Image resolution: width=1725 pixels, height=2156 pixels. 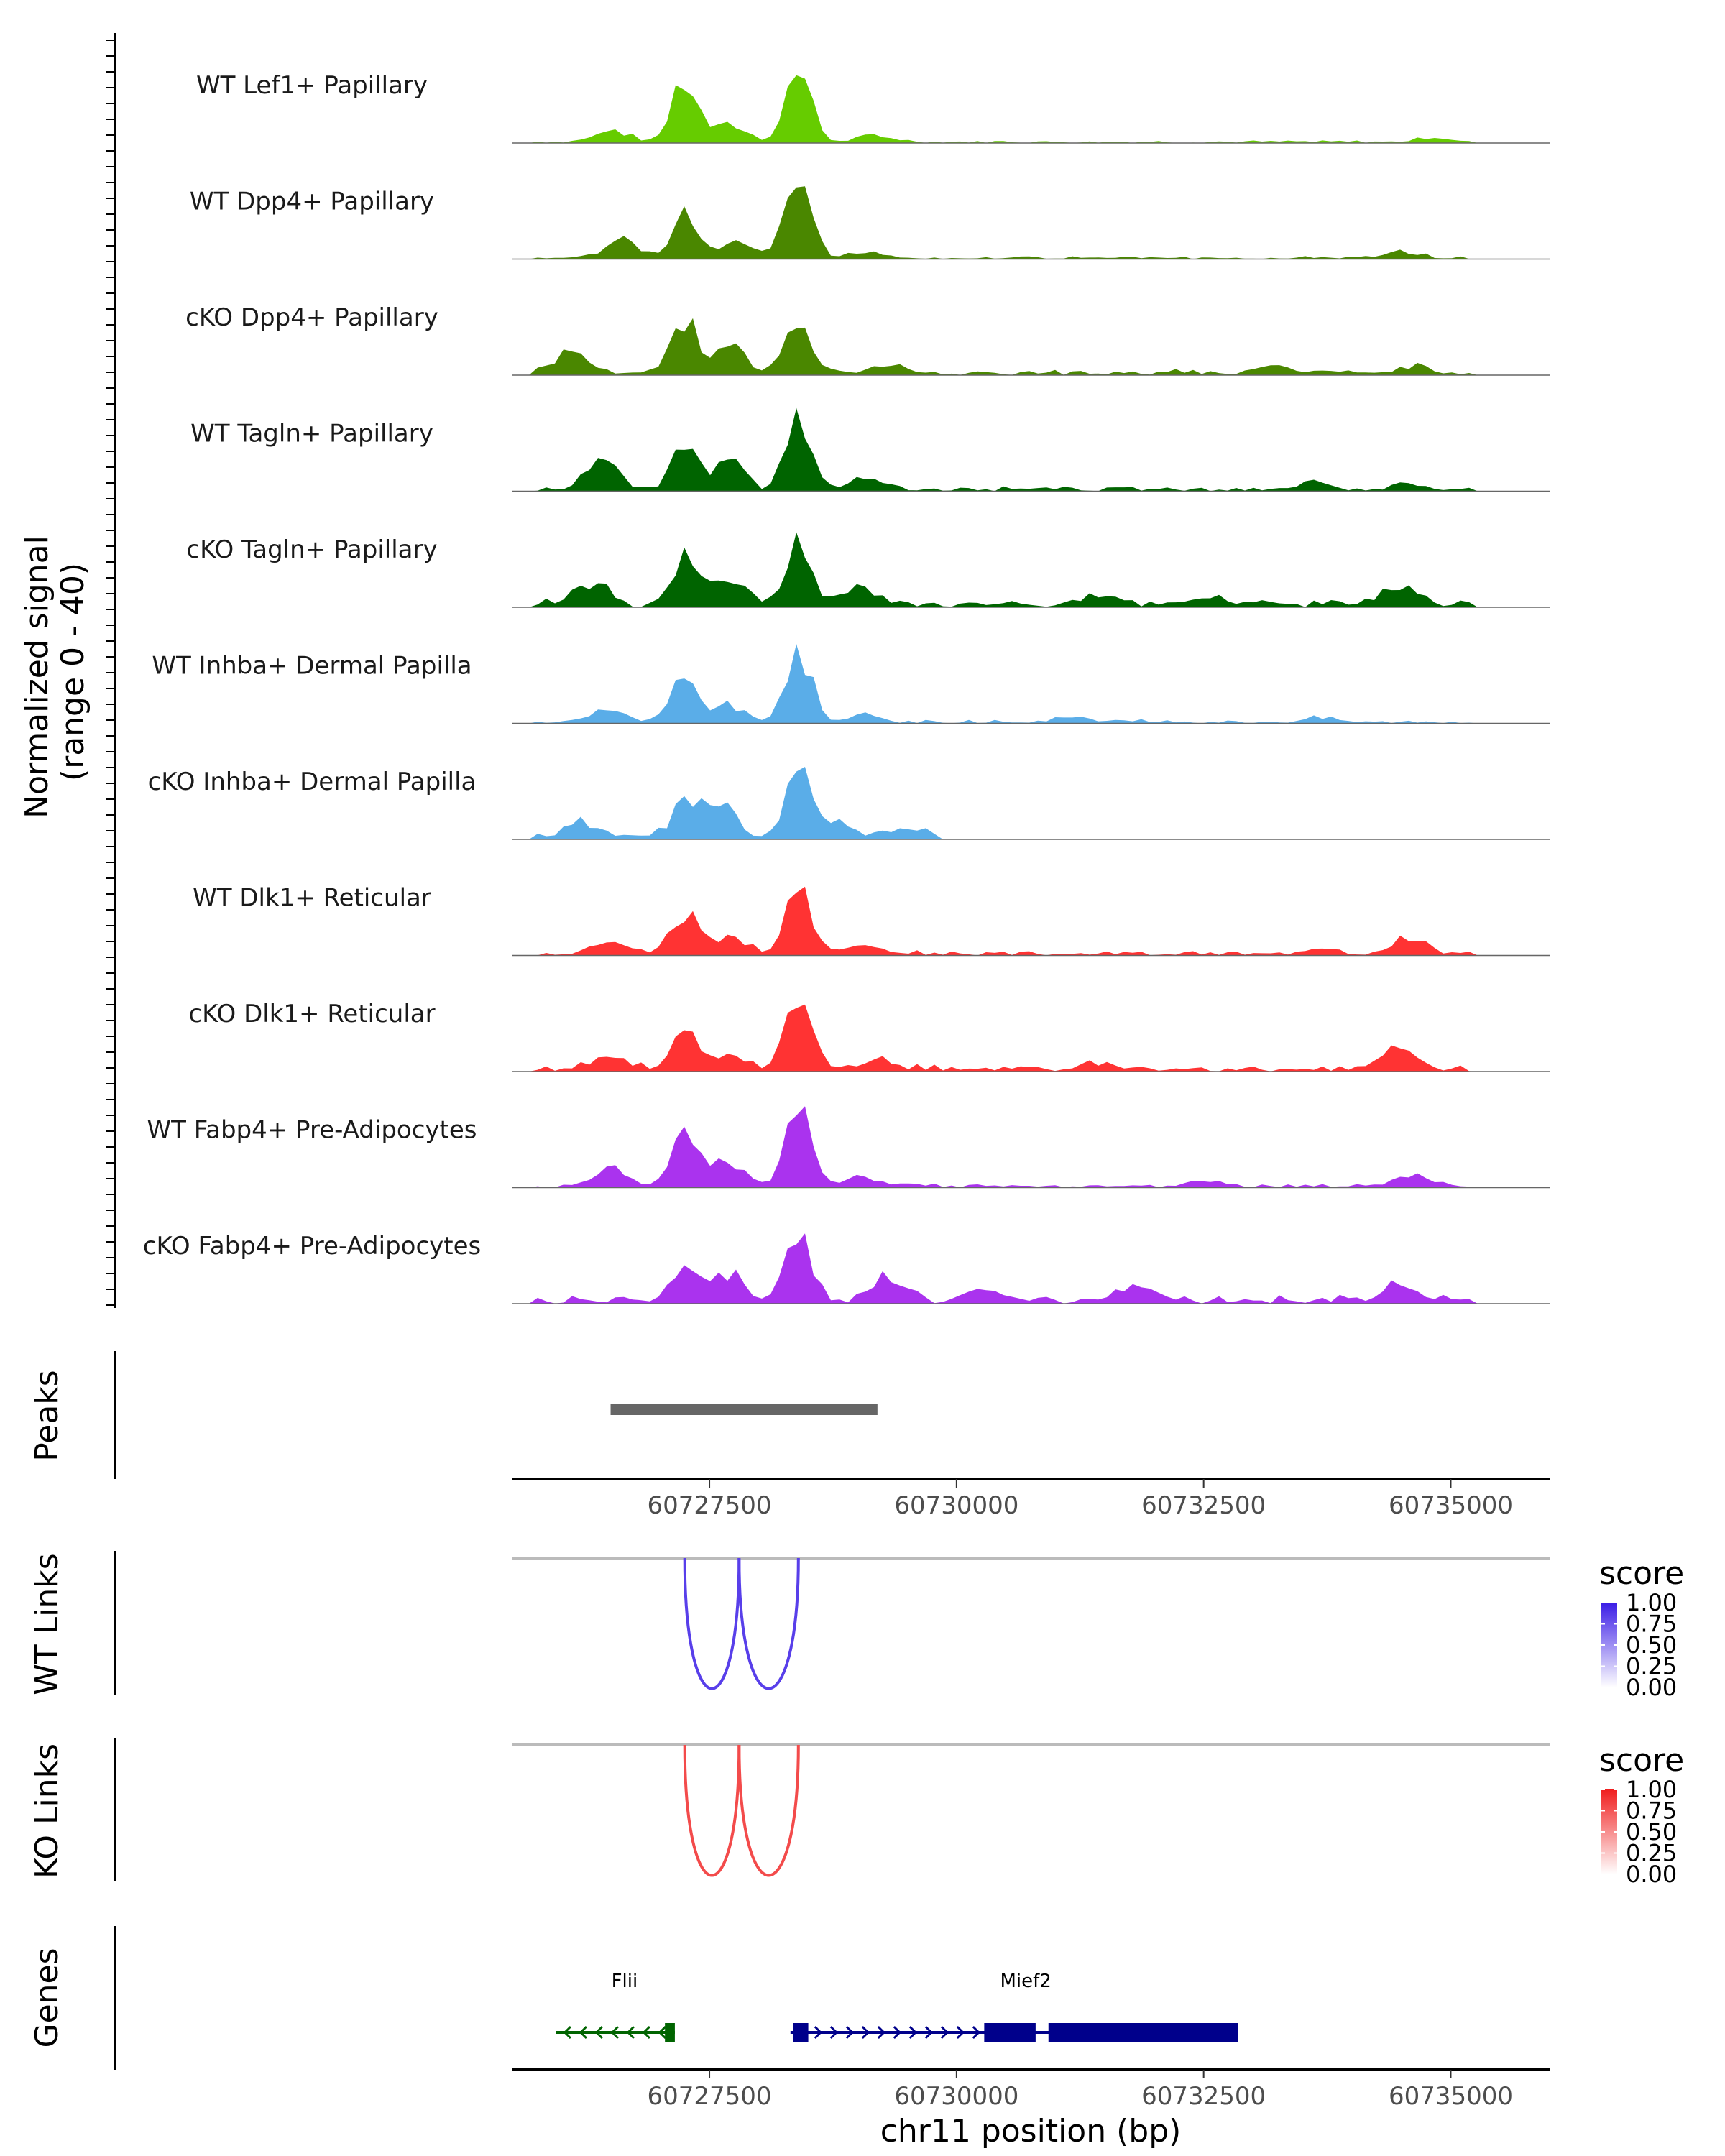 I want to click on coverage-track-1: WT Dpp4+ Papillary, so click(x=870, y=223).